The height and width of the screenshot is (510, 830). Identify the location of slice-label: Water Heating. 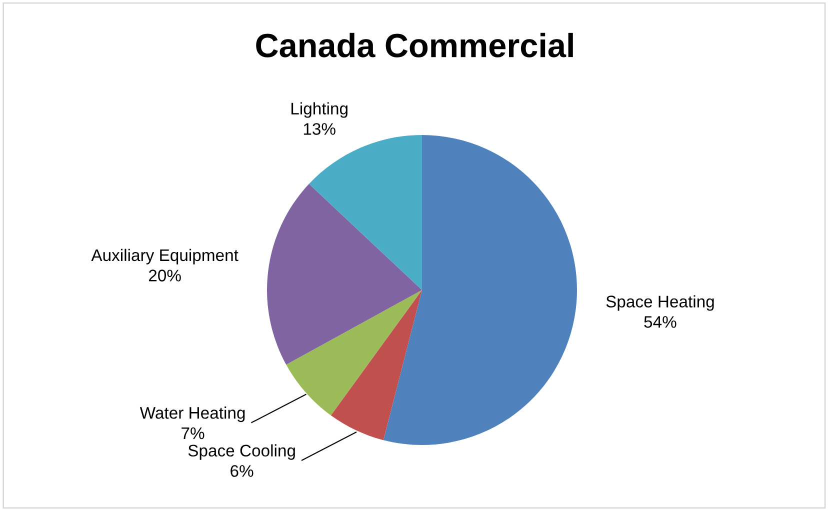
(192, 414).